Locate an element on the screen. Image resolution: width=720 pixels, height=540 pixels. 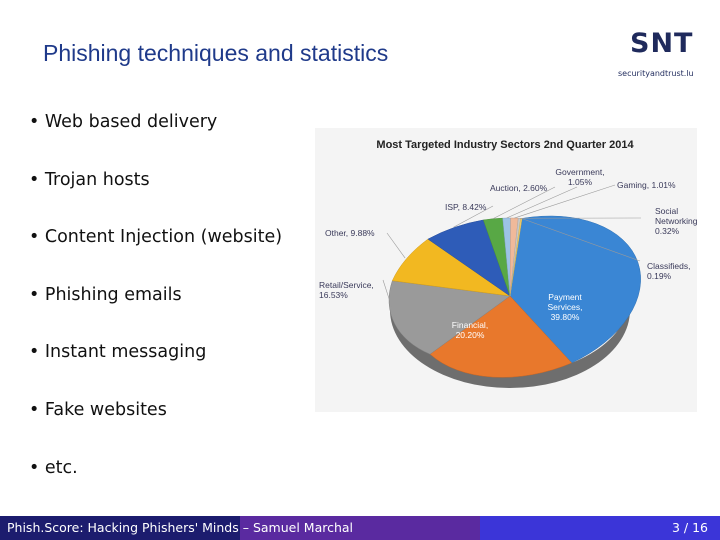
data-label-isp: ISP, 8.42% is located at coordinates (466, 207).